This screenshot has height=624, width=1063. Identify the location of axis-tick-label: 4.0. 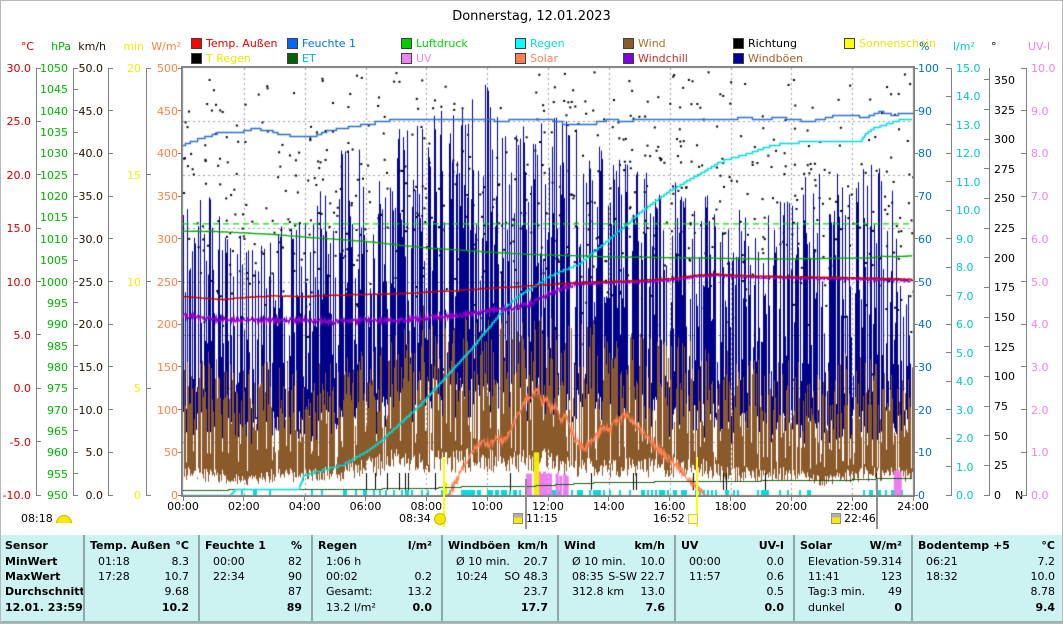
(965, 382).